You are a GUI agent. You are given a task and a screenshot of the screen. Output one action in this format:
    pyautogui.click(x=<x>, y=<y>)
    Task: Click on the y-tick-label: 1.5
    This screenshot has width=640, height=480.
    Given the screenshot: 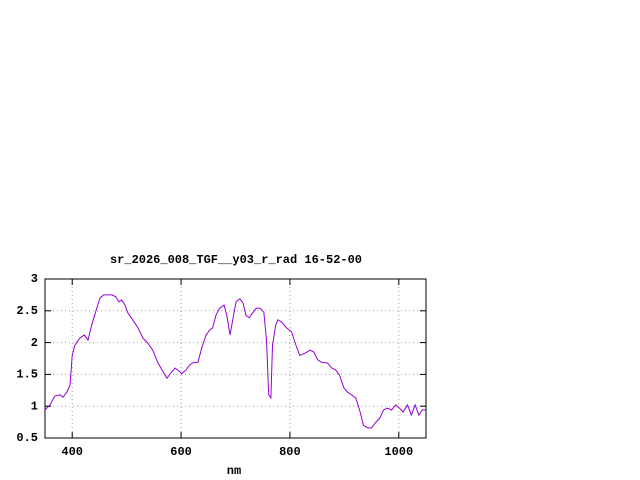 What is the action you would take?
    pyautogui.click(x=27, y=375)
    